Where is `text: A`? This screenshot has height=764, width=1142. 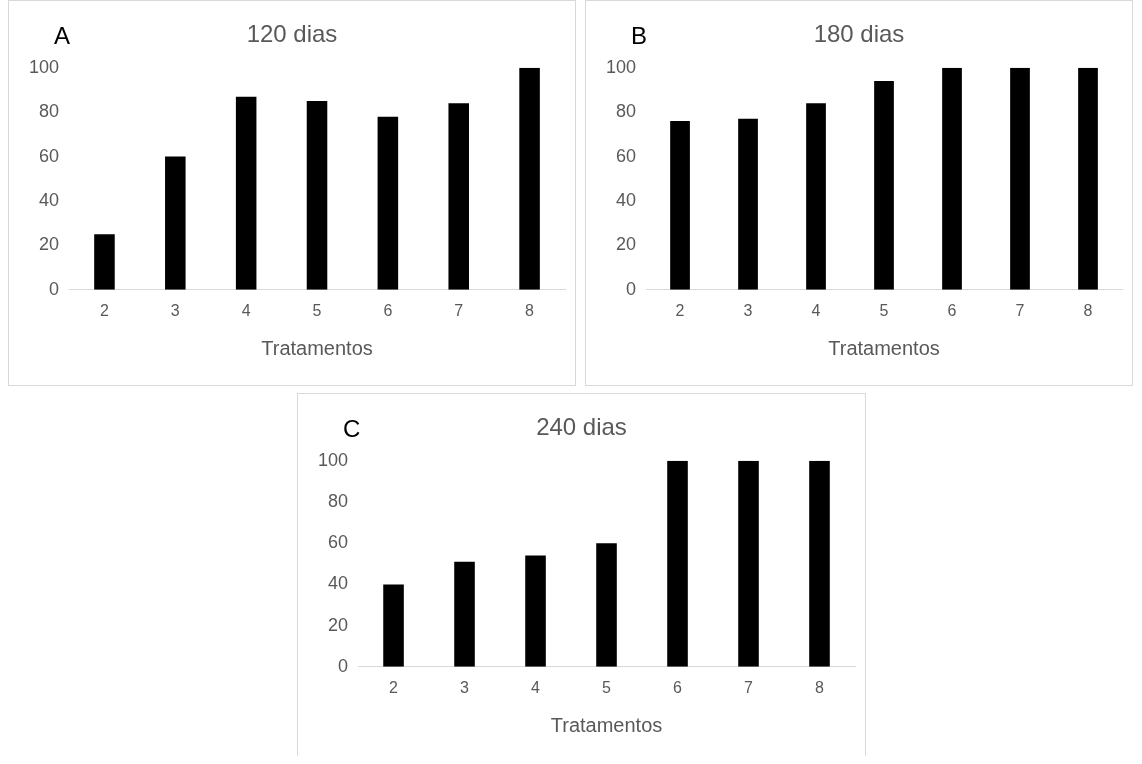
text: A is located at coordinates (62, 35).